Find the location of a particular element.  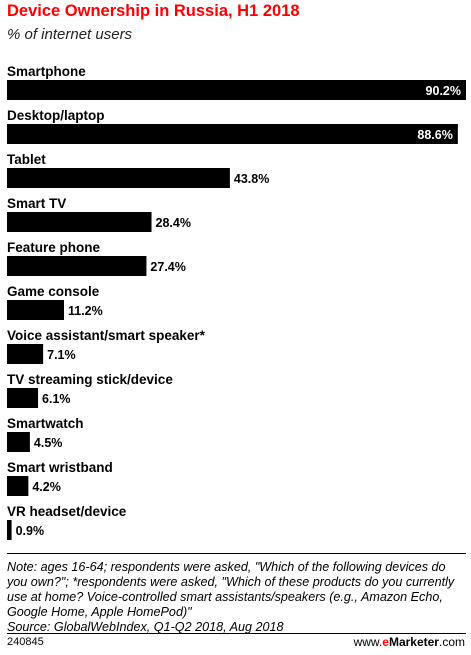

value-label: 88.6% is located at coordinates (434, 135).